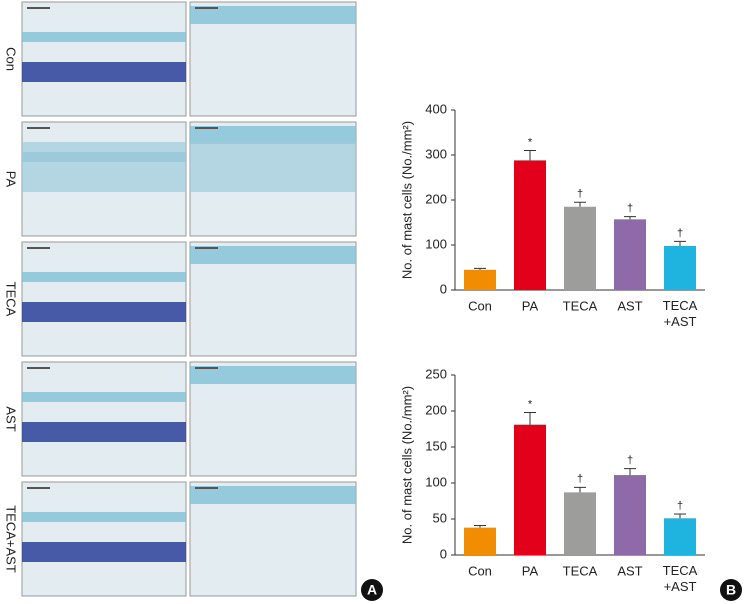 The height and width of the screenshot is (604, 745). What do you see at coordinates (436, 108) in the screenshot?
I see `y-tick-label: 400` at bounding box center [436, 108].